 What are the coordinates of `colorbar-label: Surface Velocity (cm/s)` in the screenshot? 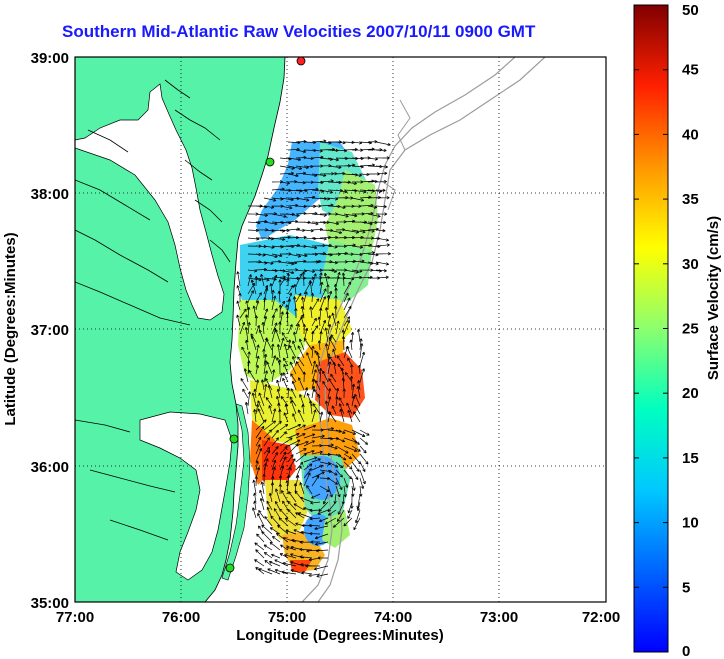 It's located at (713, 298).